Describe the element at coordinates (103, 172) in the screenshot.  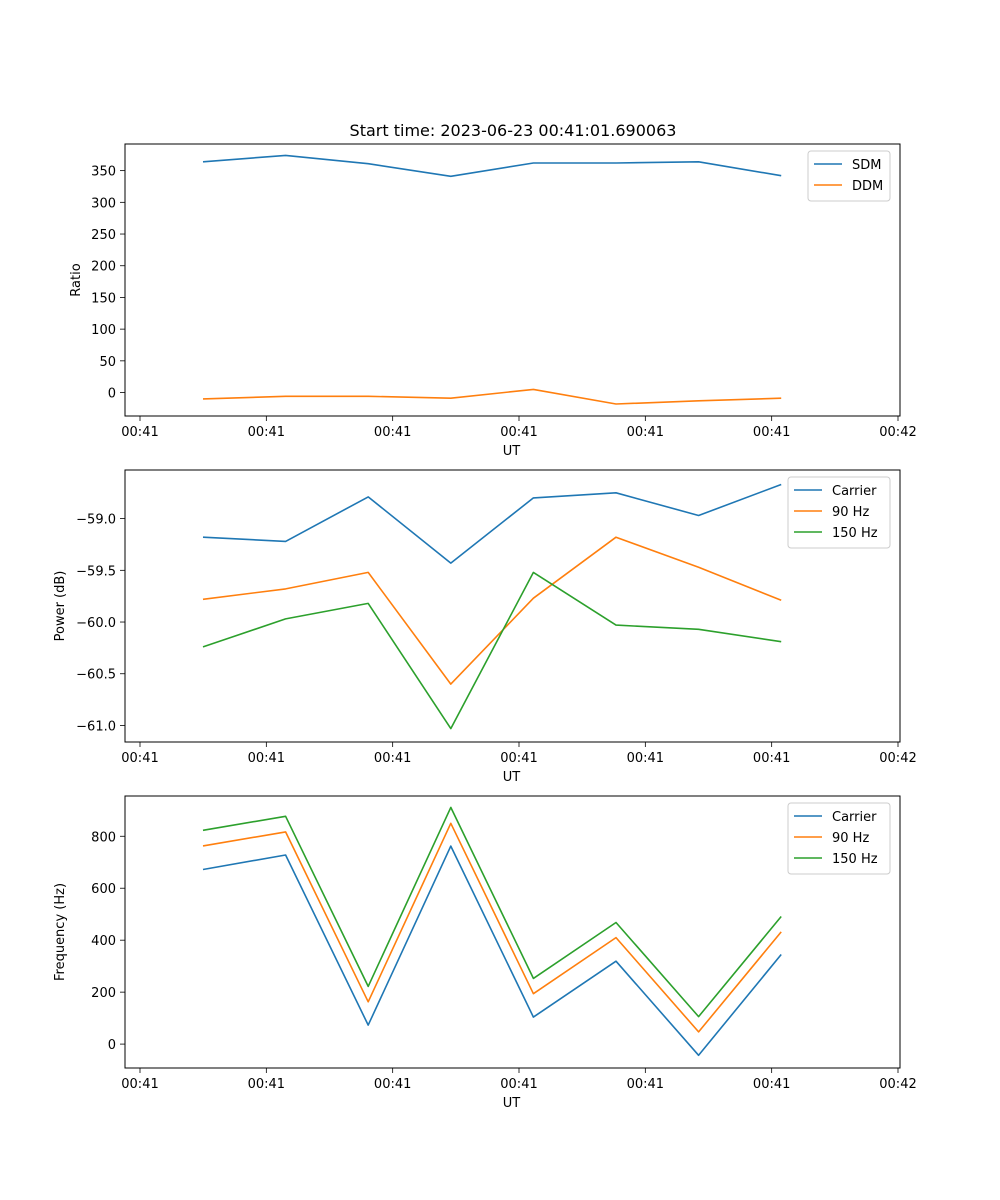
I see `y-tick-label: 350` at that location.